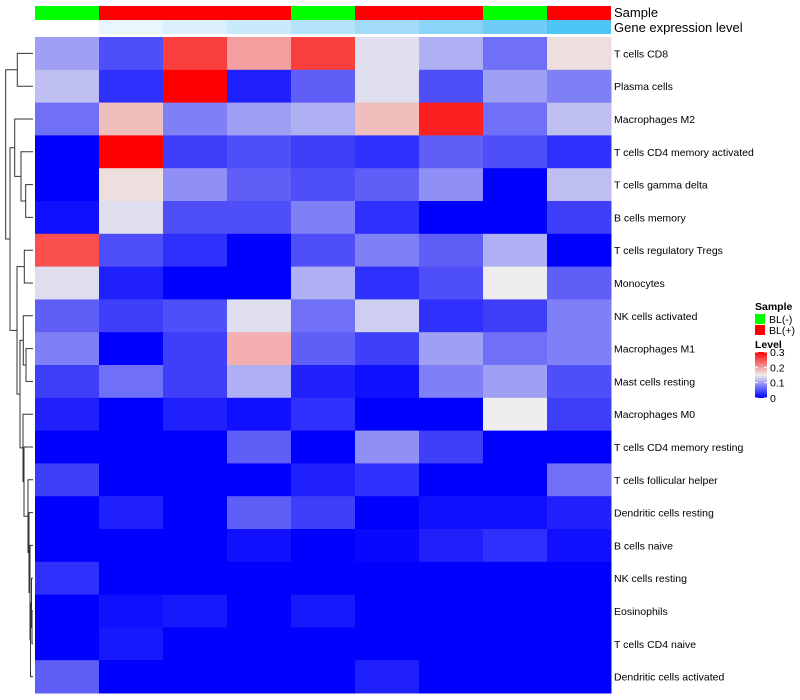 This screenshot has height=700, width=800. Describe the element at coordinates (773, 399) in the screenshot. I see `colorbar-tick-label: 0` at that location.